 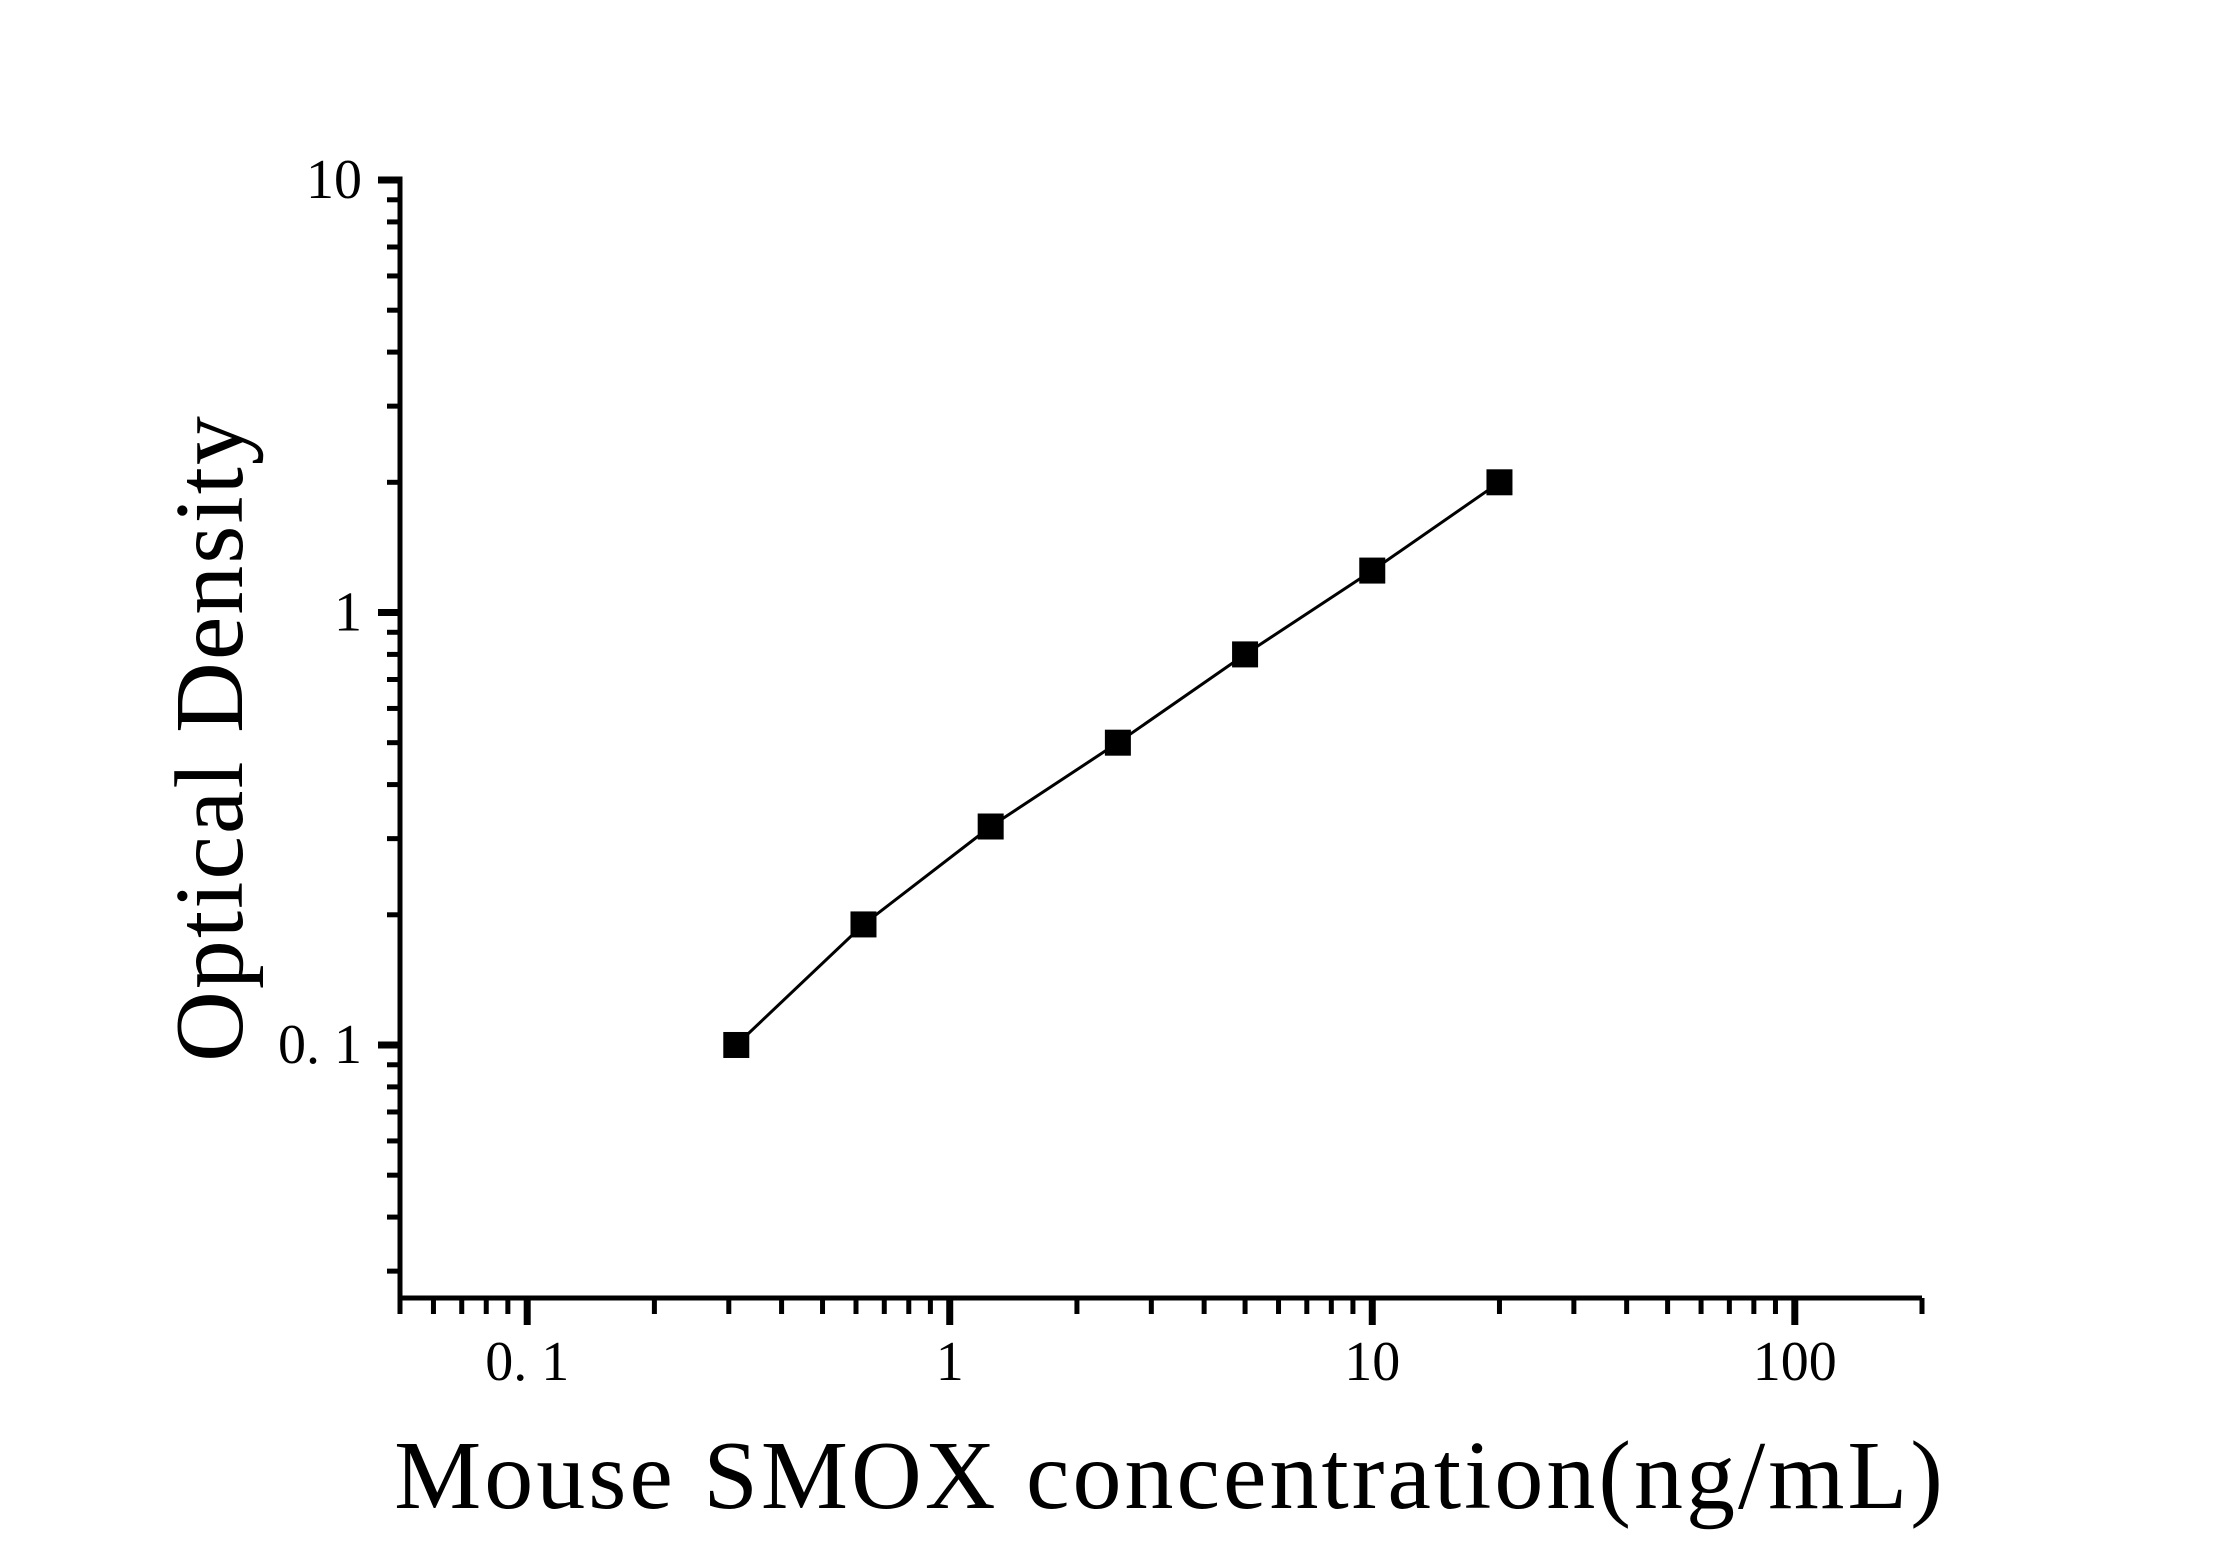 I want to click on x-tick-label: 10, so click(x=1372, y=1362).